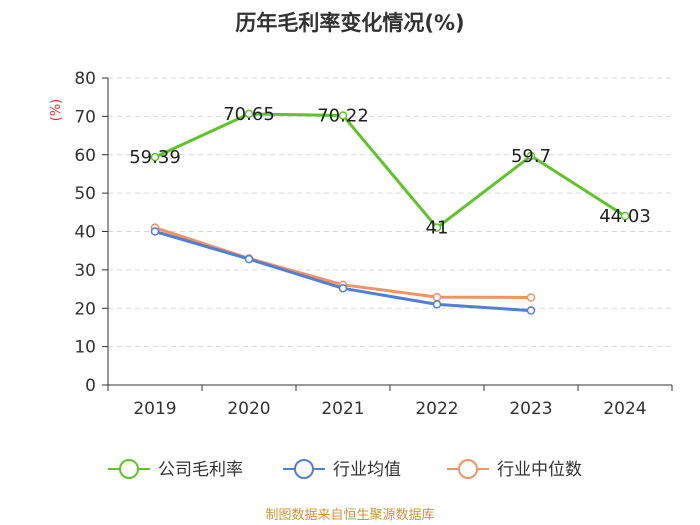 This screenshot has width=700, height=525. I want to click on data-label-2019: 59.39, so click(155, 157).